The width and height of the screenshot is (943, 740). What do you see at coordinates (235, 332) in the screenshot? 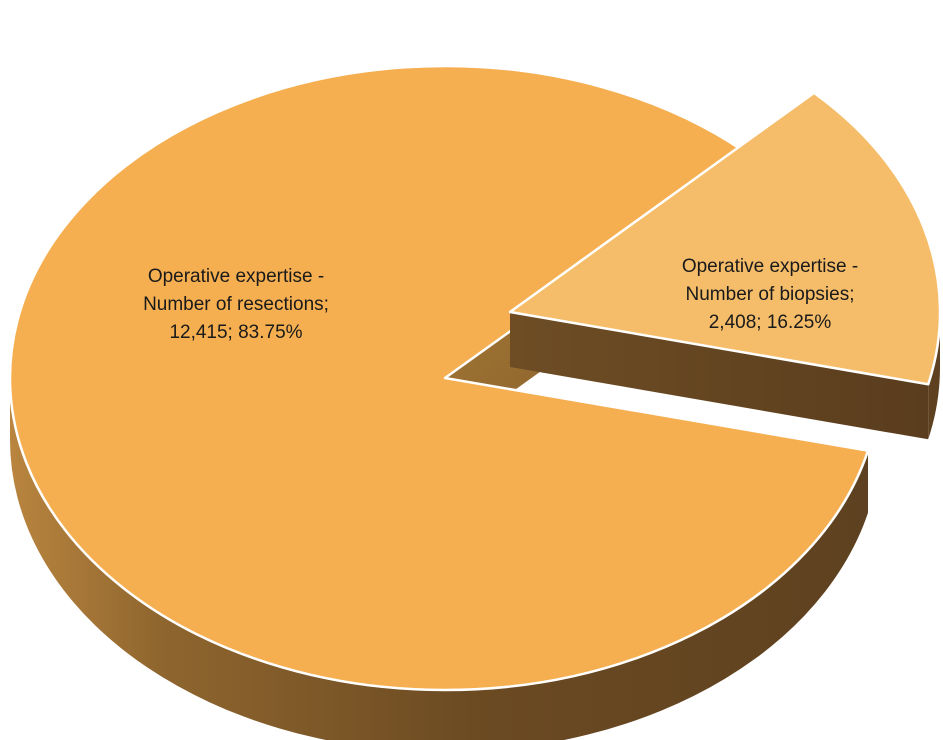
I see `data-label-resections-line-3: 12,415; 83.75%` at bounding box center [235, 332].